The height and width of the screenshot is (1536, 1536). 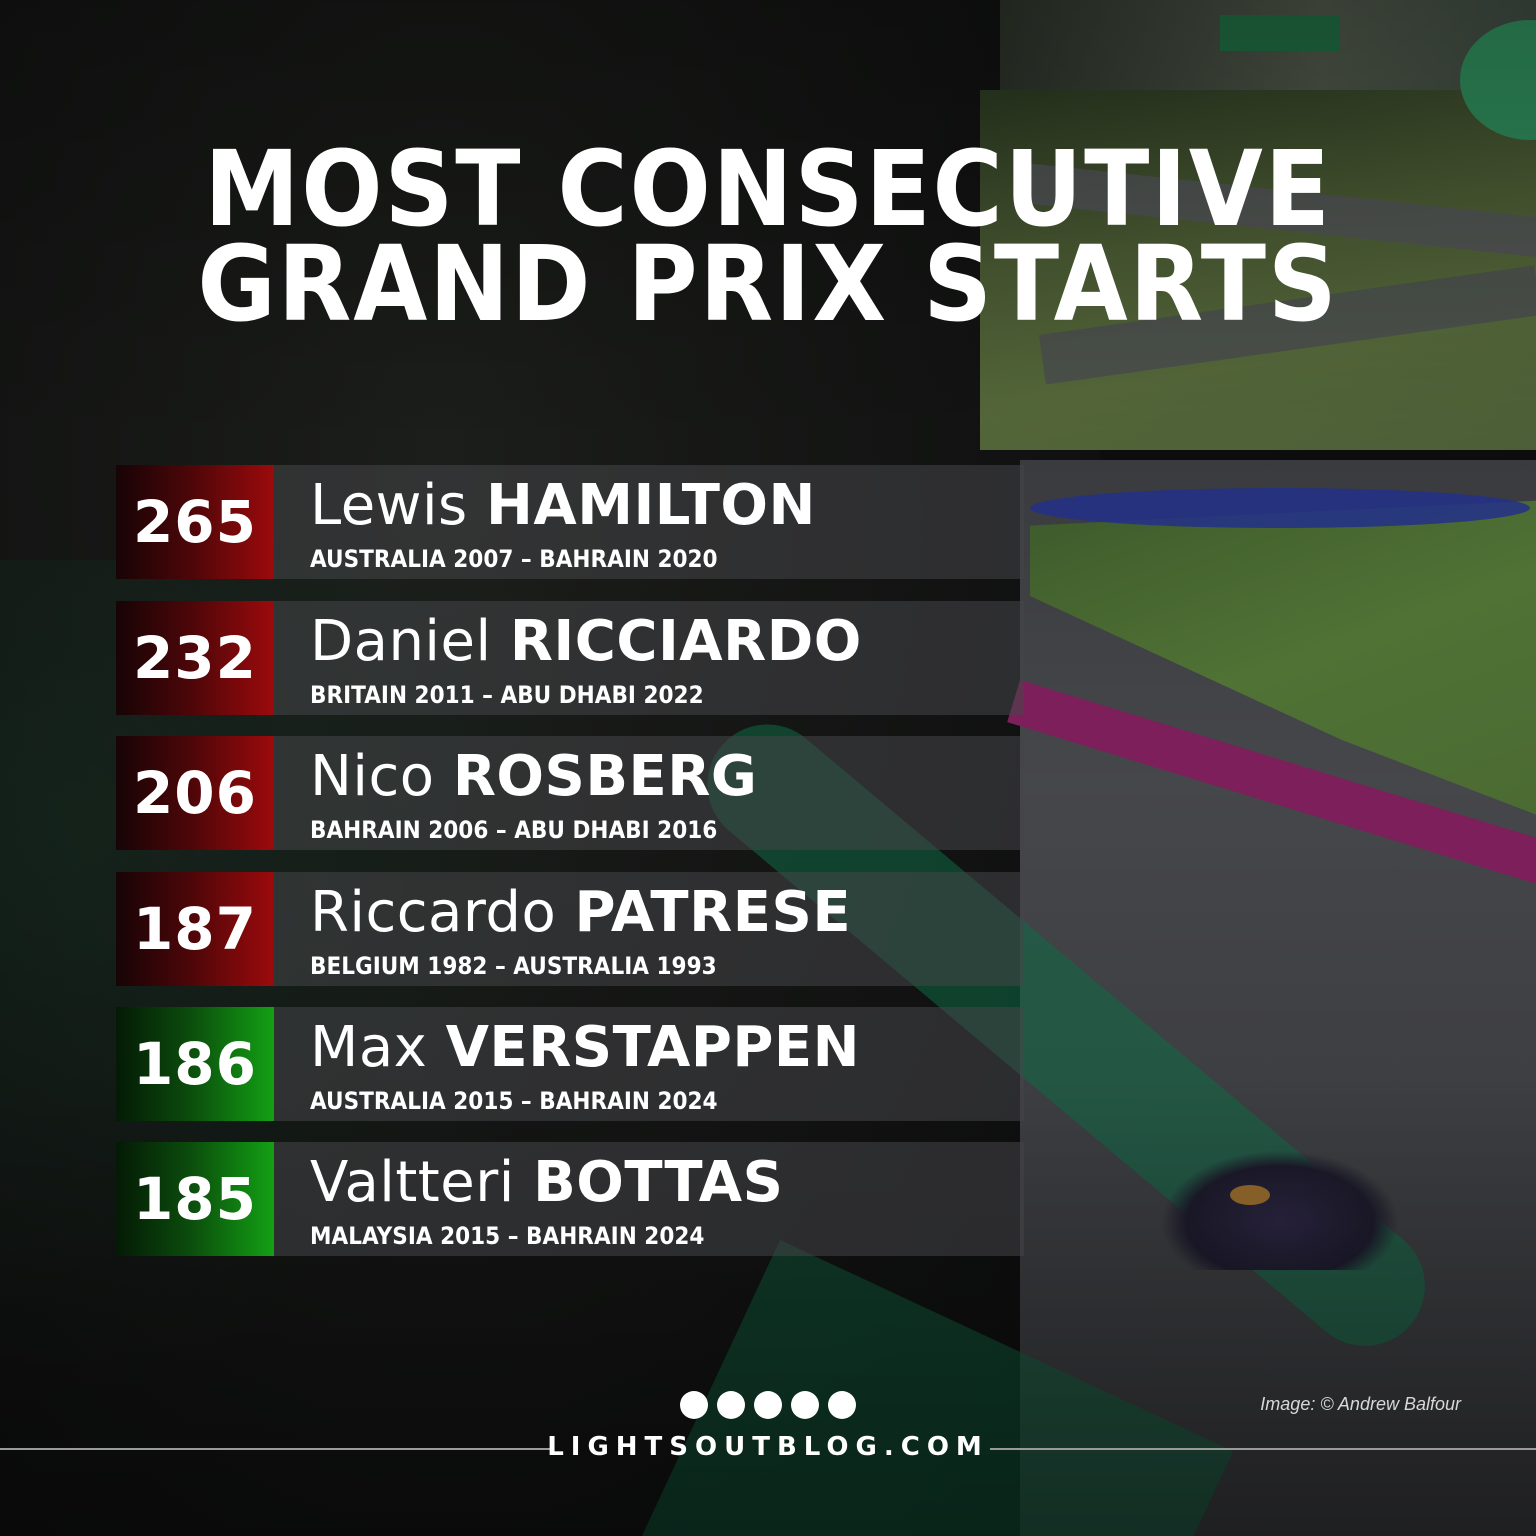 I want to click on five-lights-icon, so click(x=768, y=1405).